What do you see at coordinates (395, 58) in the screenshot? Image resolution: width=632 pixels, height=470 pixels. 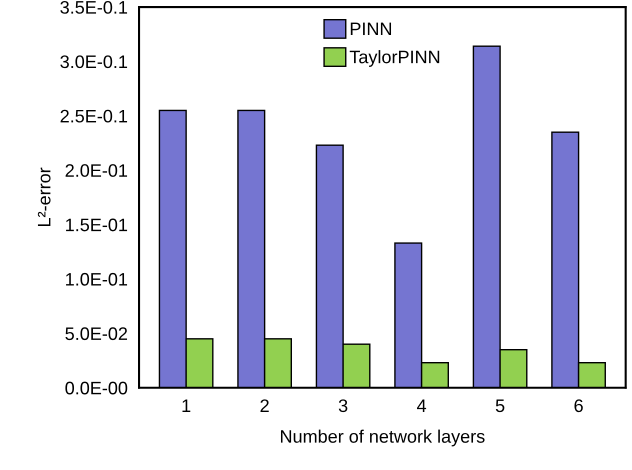 I see `legend-label: TaylorPINN` at bounding box center [395, 58].